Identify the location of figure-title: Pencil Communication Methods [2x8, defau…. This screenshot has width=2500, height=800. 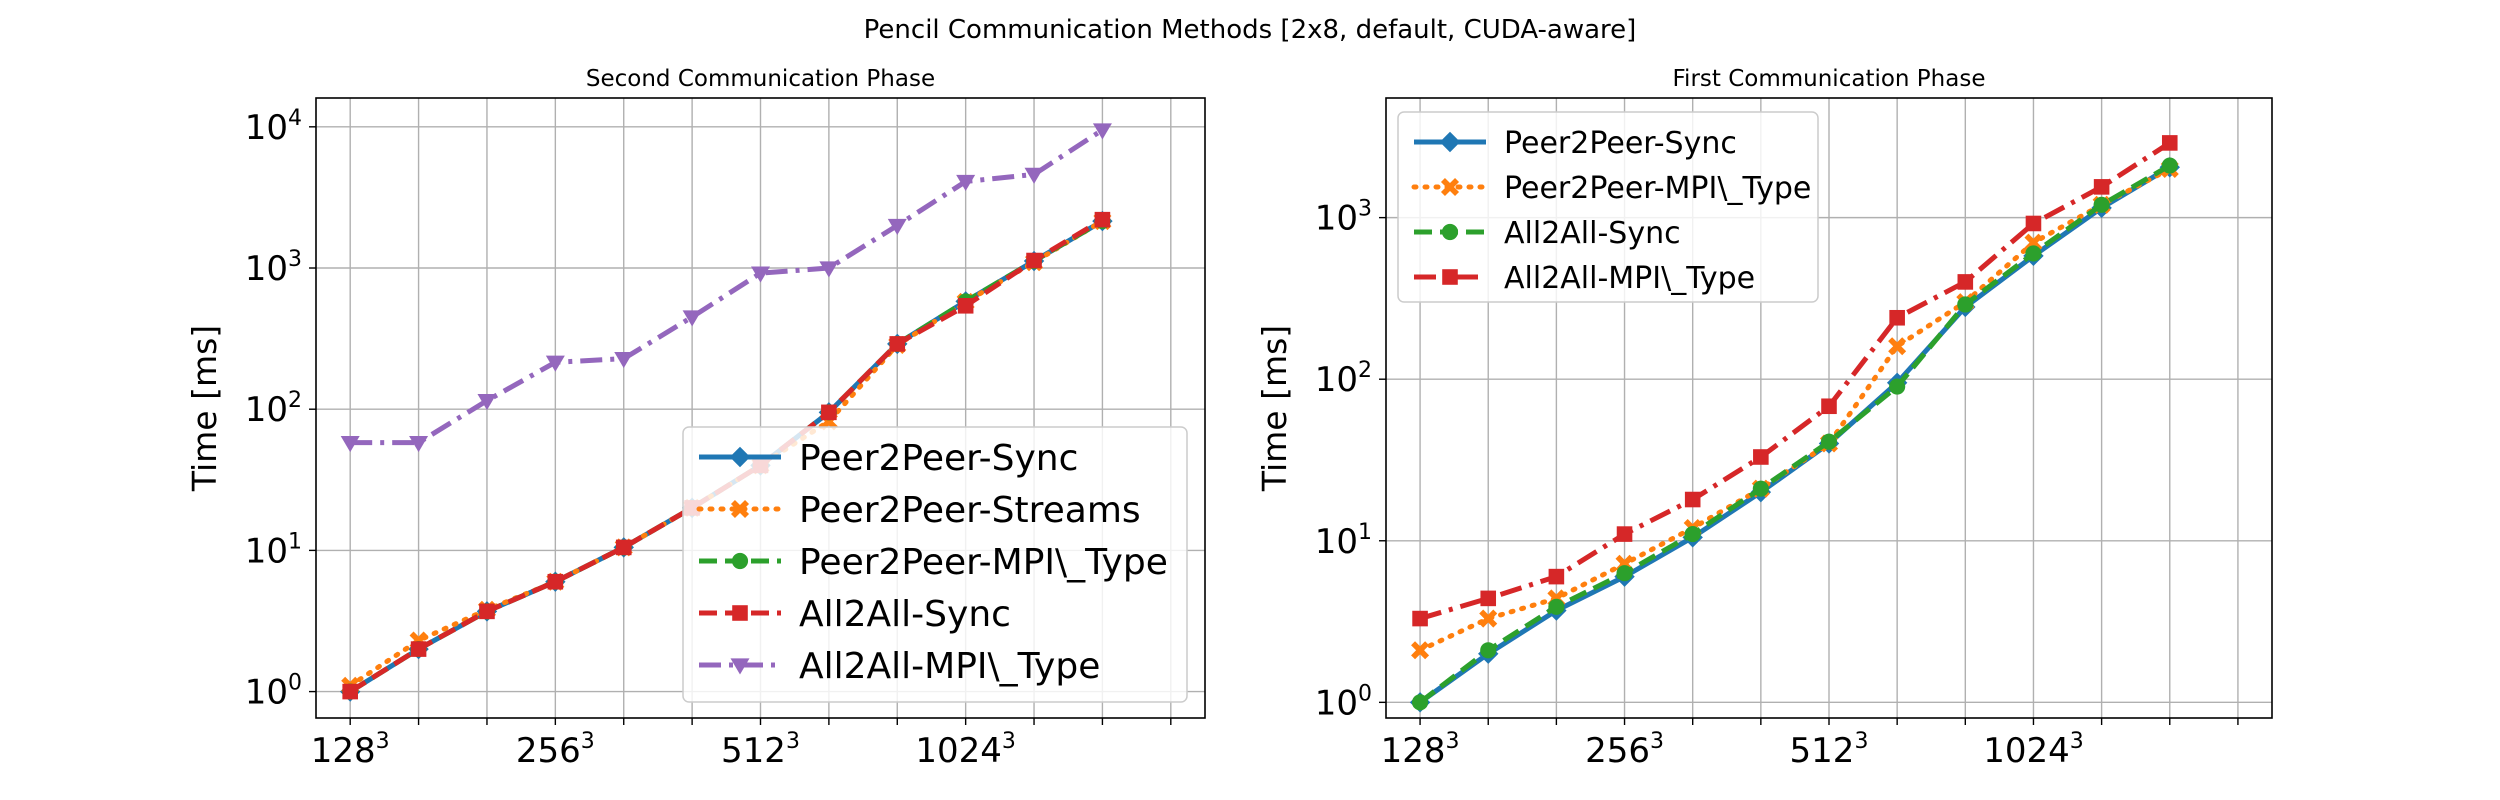
(1250, 30).